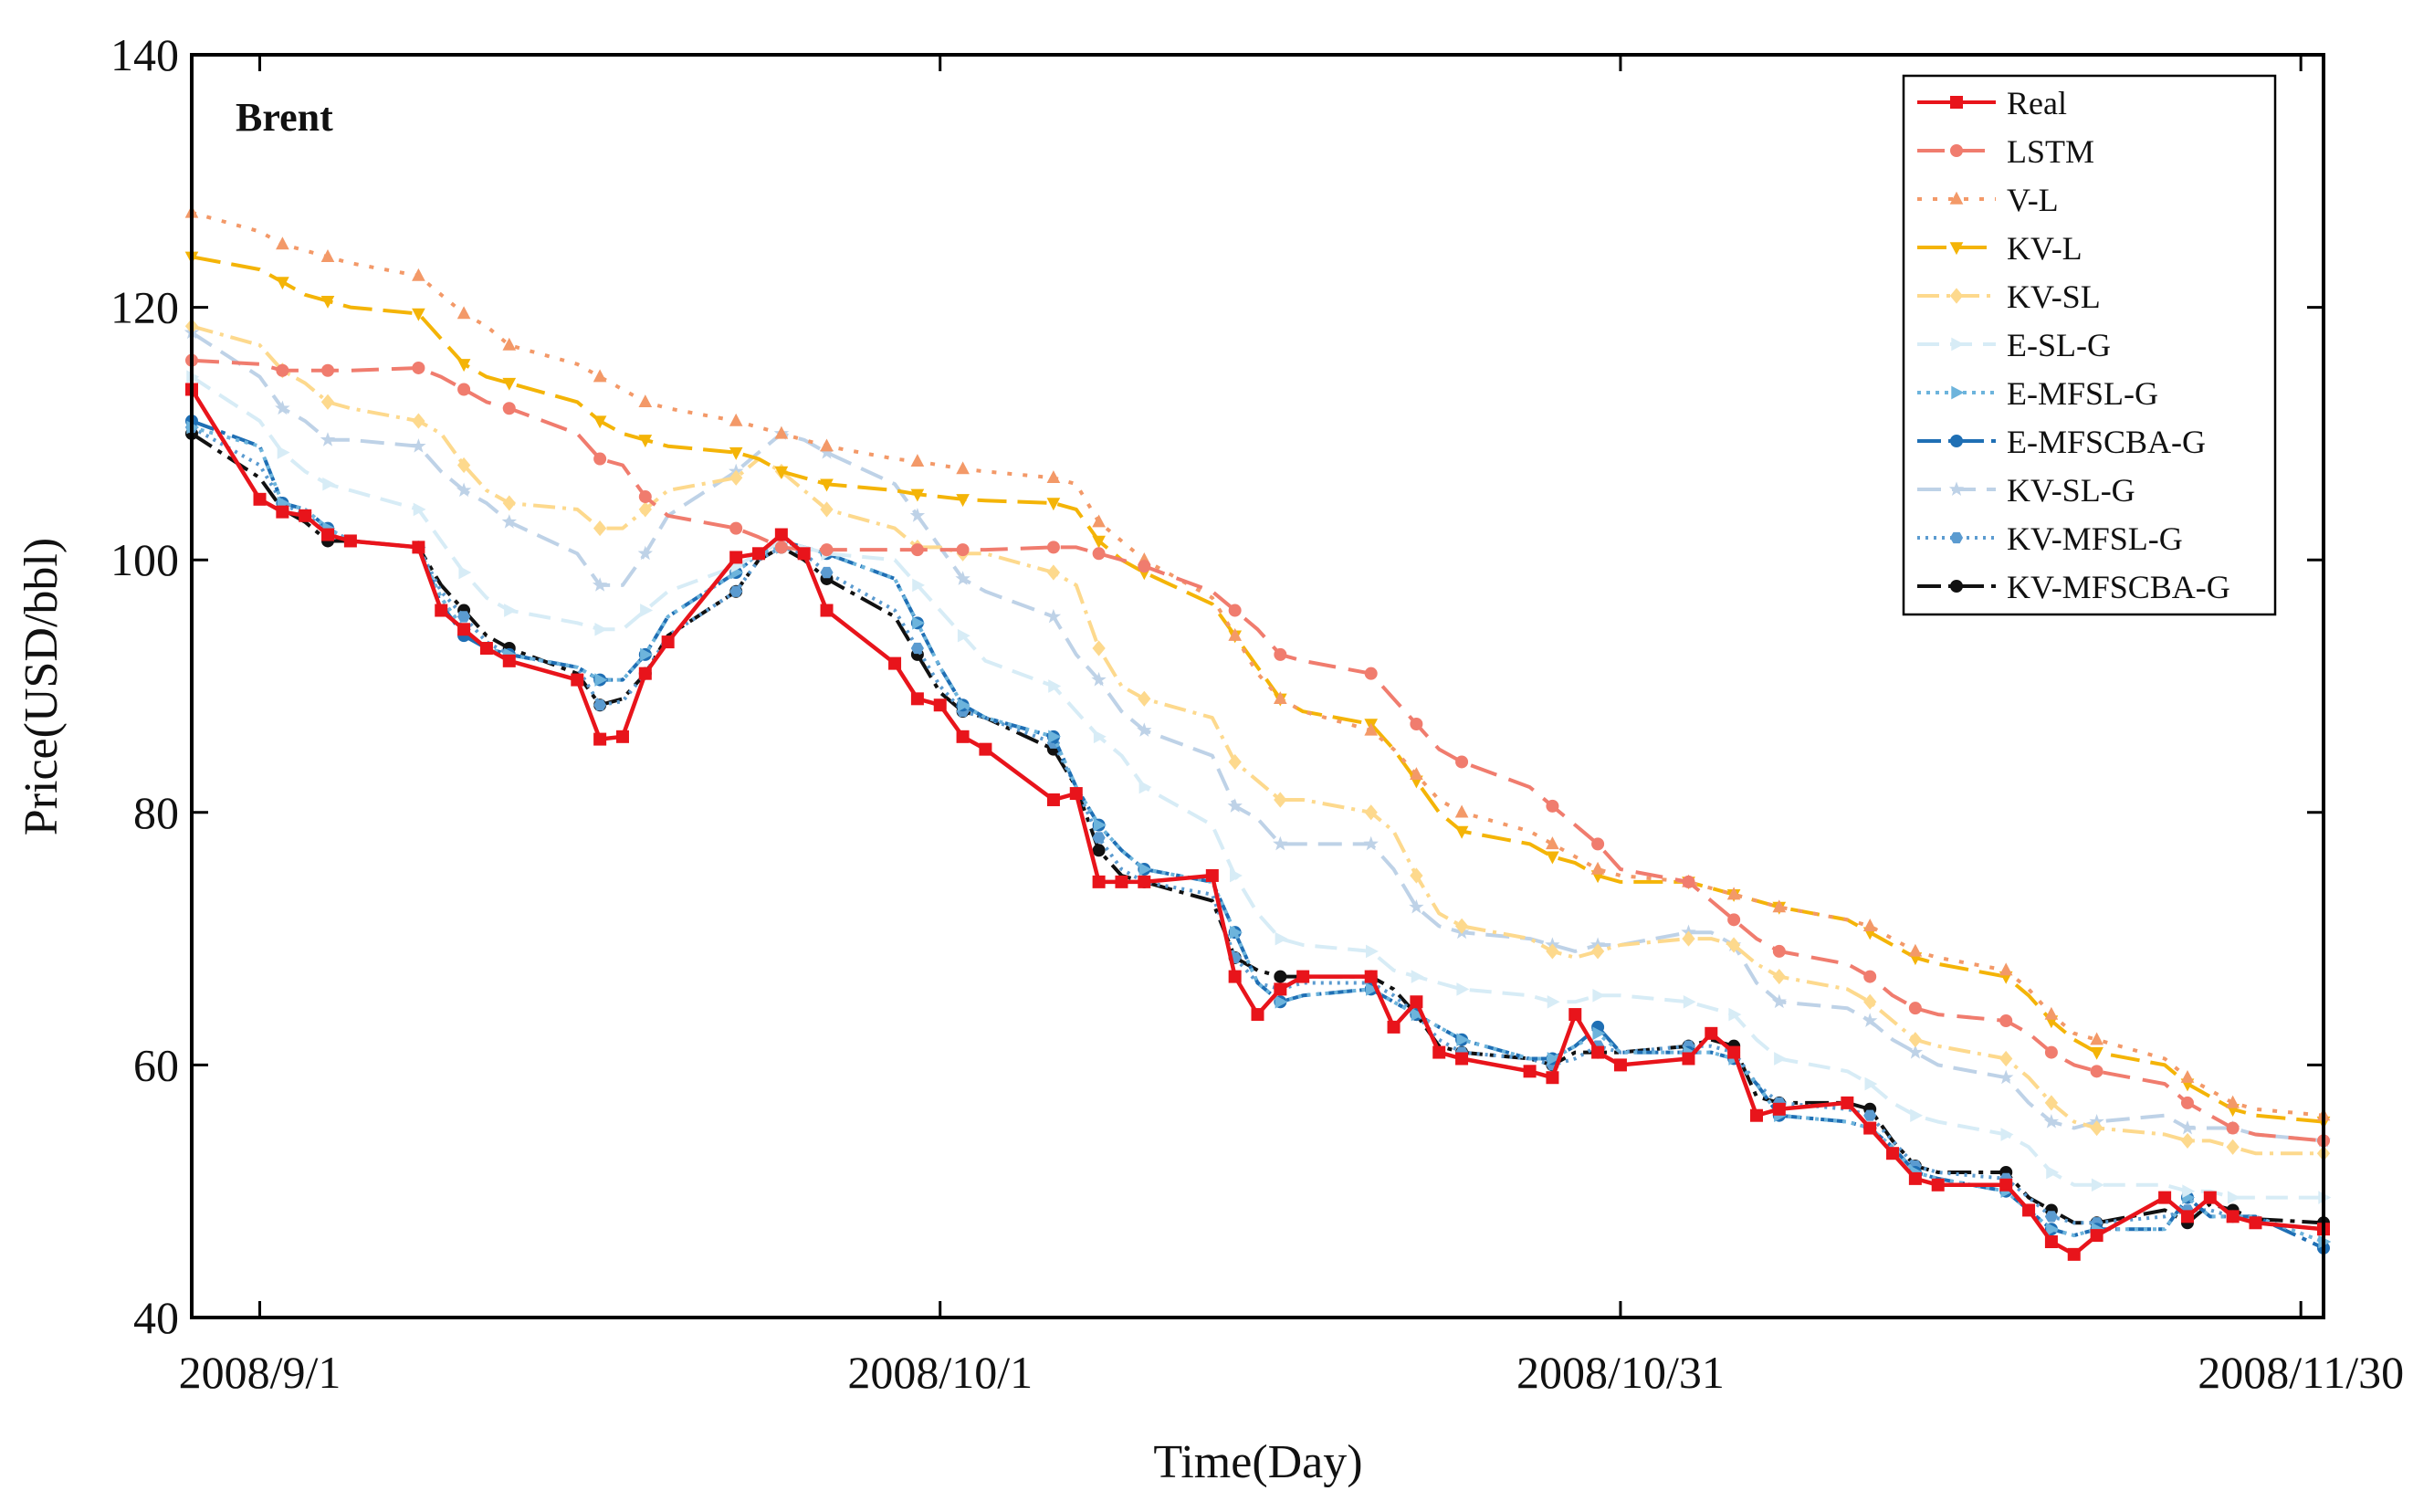 The image size is (2434, 1512). What do you see at coordinates (2071, 491) in the screenshot?
I see `legend-label: KV-SL-G` at bounding box center [2071, 491].